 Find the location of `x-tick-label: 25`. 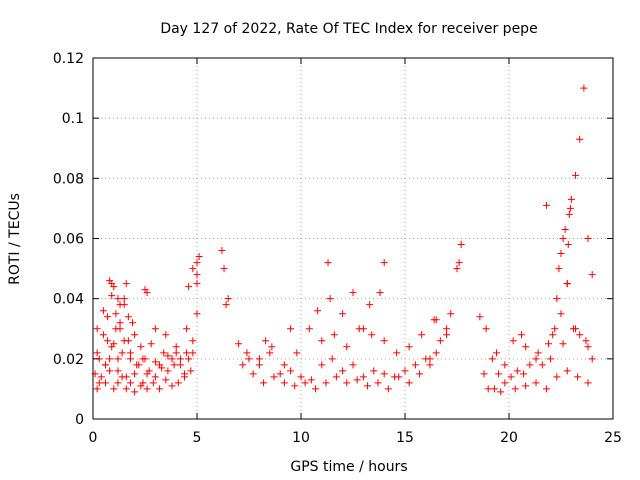

x-tick-label: 25 is located at coordinates (613, 438).